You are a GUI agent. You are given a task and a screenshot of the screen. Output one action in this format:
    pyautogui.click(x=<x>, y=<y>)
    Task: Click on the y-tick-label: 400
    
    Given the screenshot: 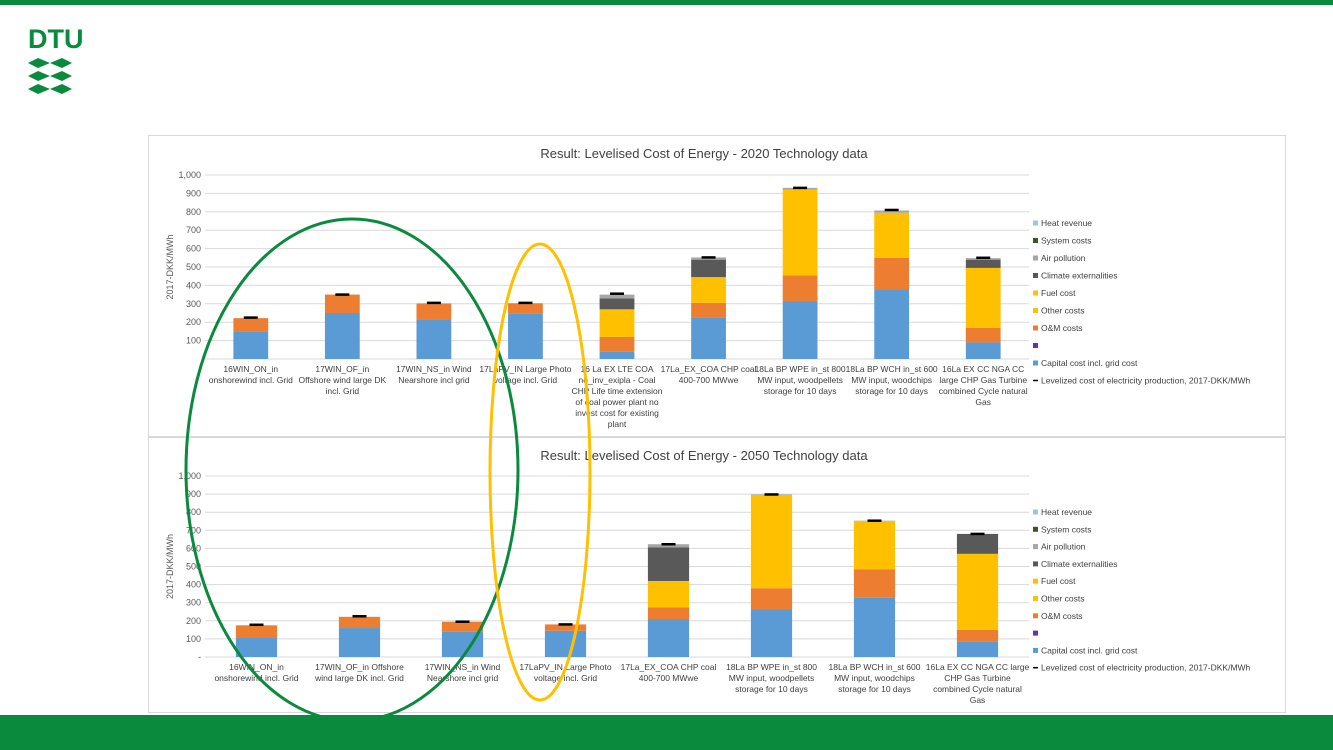 What is the action you would take?
    pyautogui.click(x=193, y=585)
    